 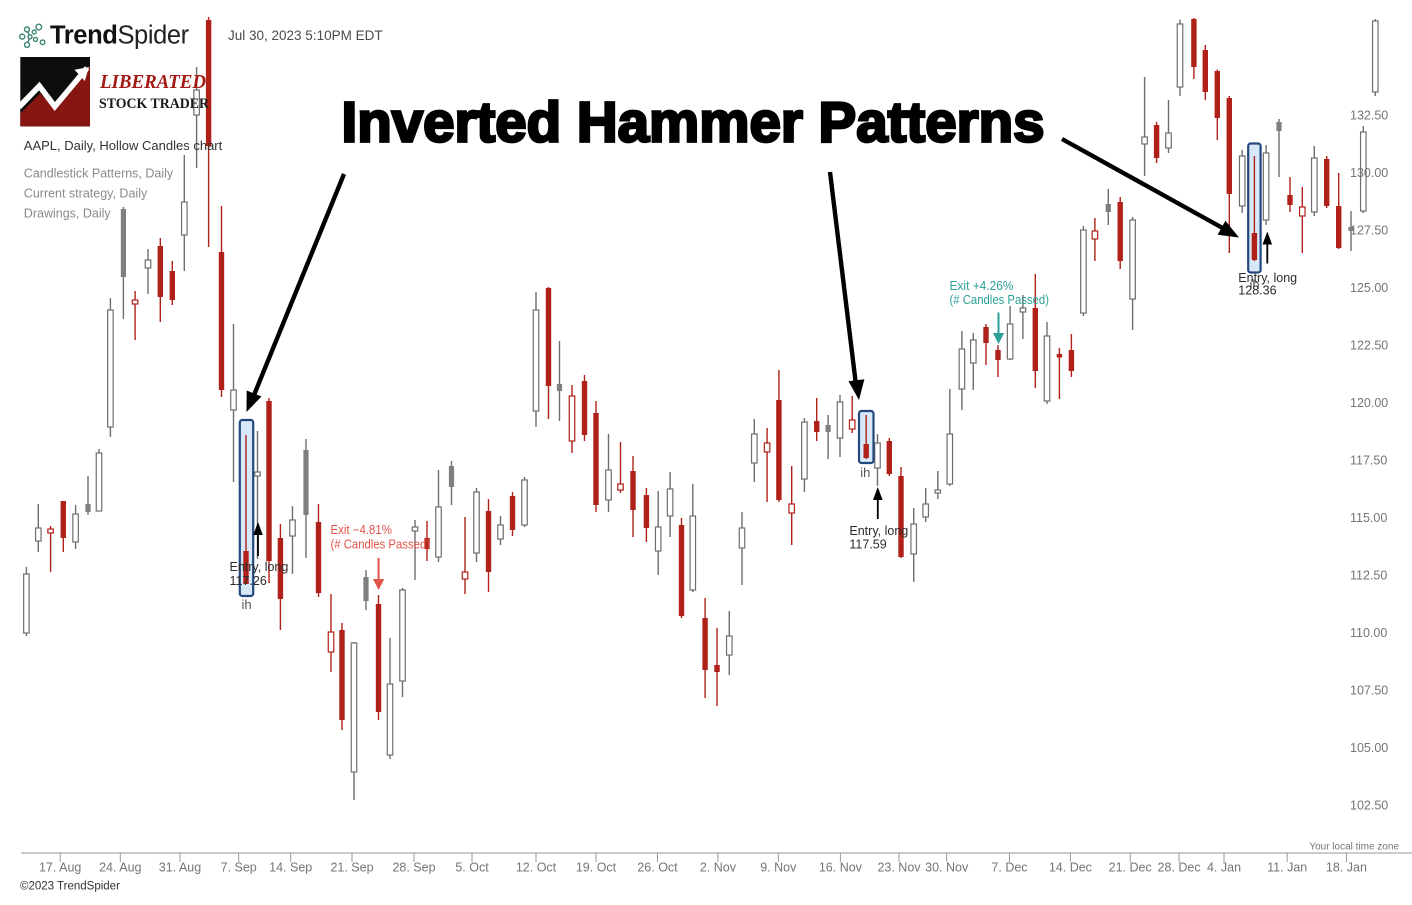 I want to click on svg-text: LIBERATED, so click(x=152, y=82).